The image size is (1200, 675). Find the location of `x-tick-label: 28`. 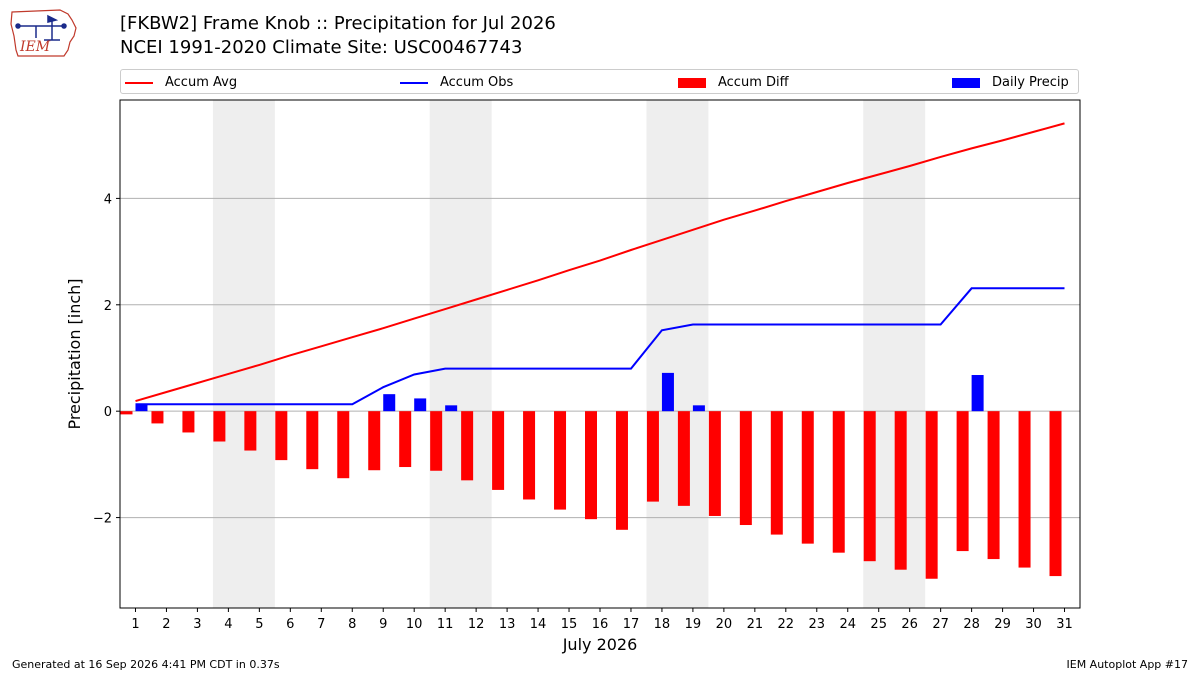

x-tick-label: 28 is located at coordinates (971, 624).